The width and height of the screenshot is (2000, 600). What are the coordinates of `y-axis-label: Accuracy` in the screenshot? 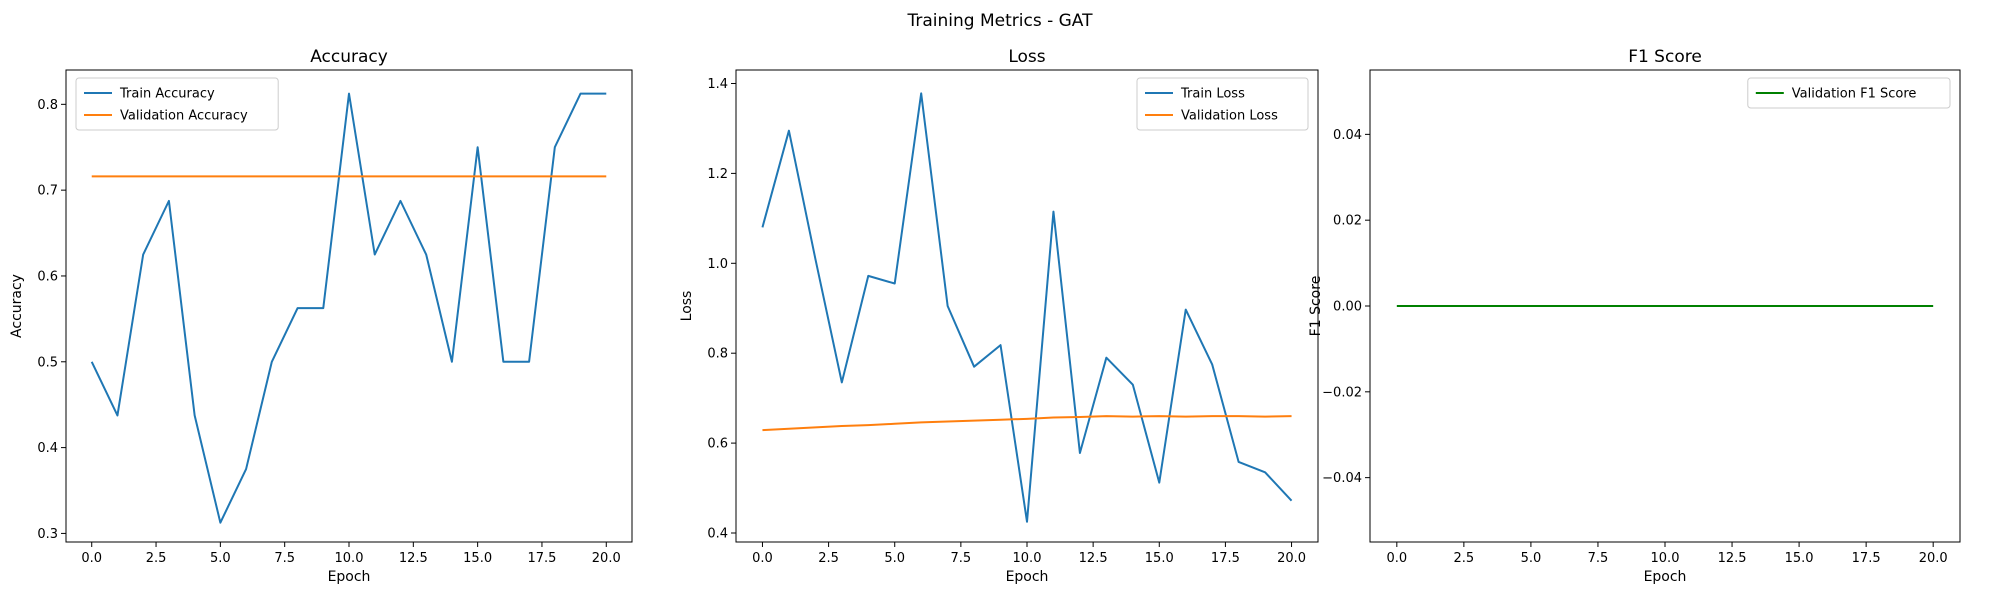 It's located at (17, 306).